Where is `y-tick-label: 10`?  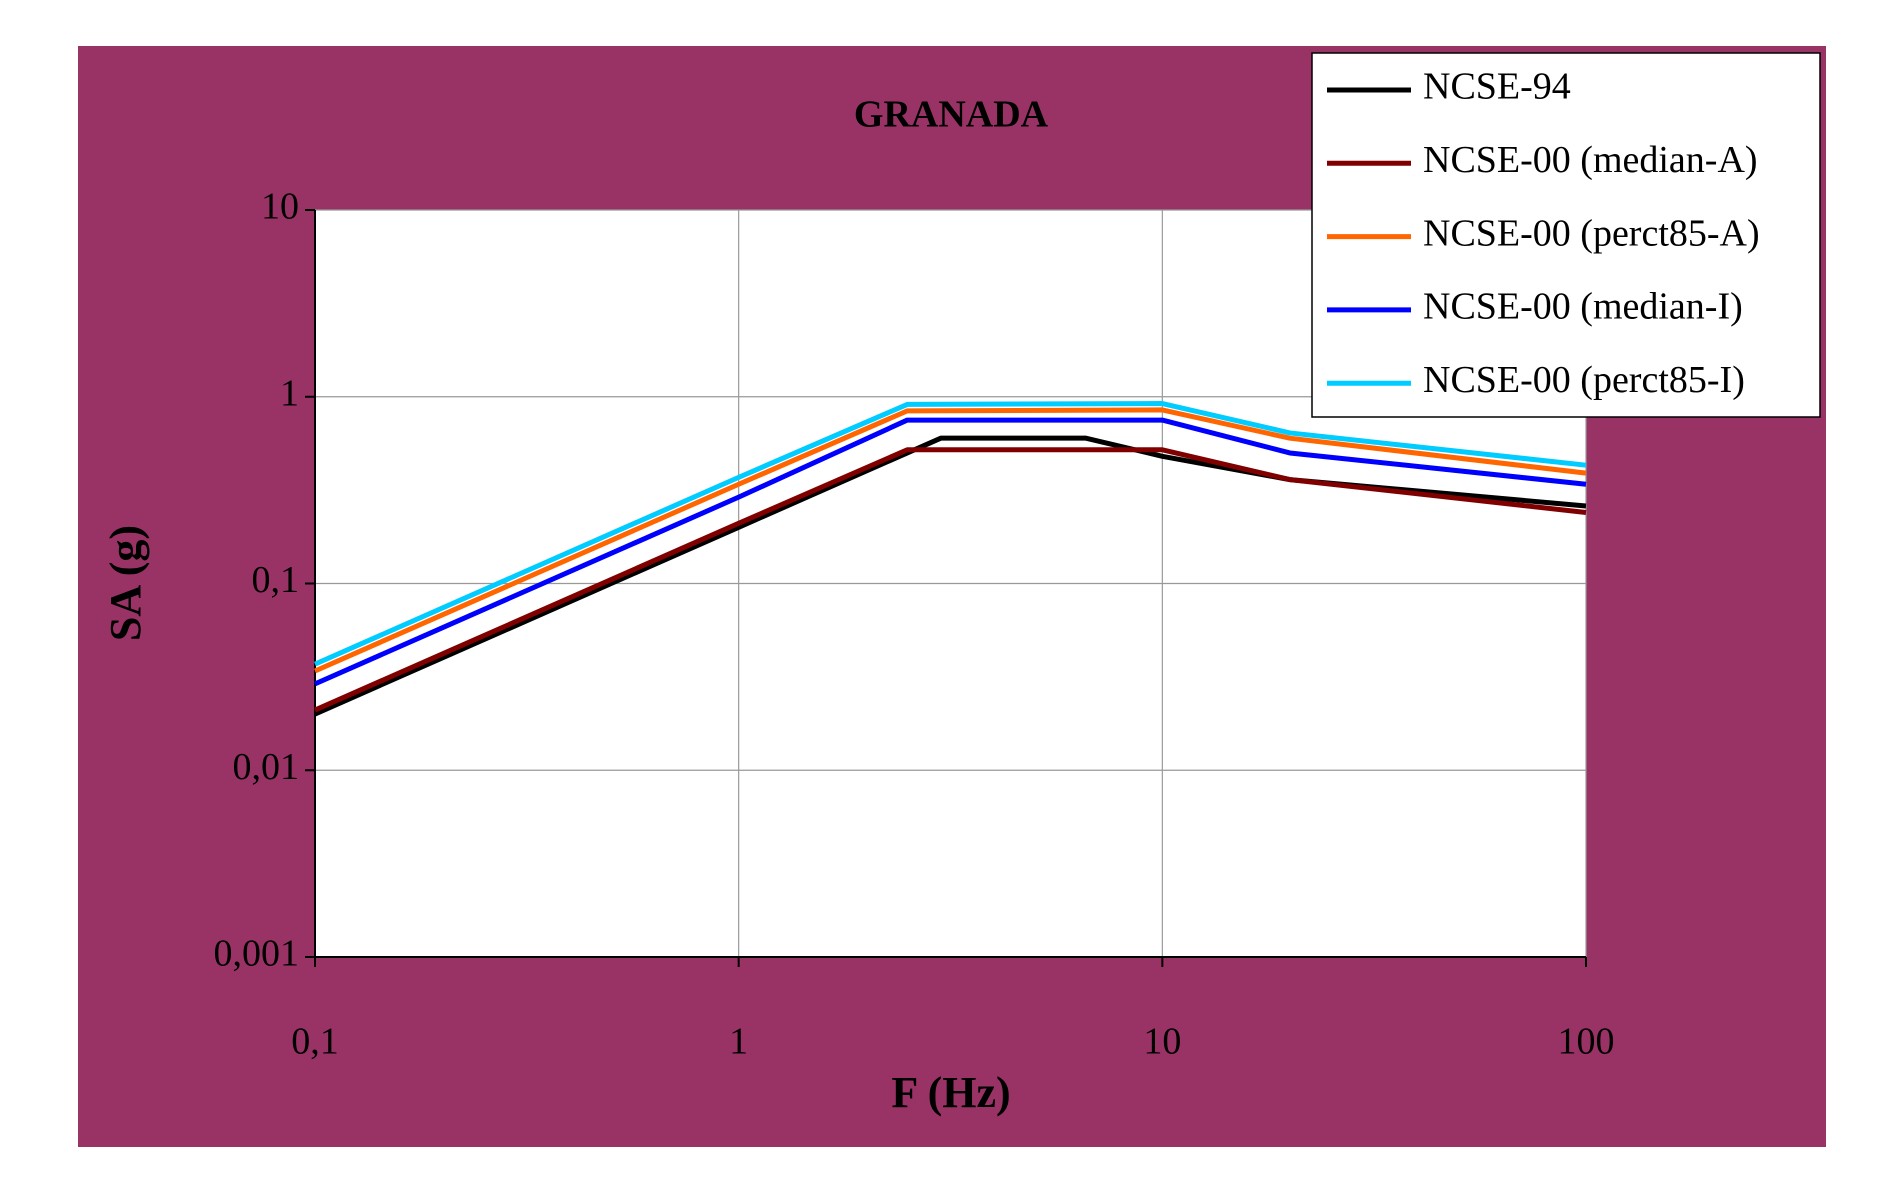
y-tick-label: 10 is located at coordinates (280, 207).